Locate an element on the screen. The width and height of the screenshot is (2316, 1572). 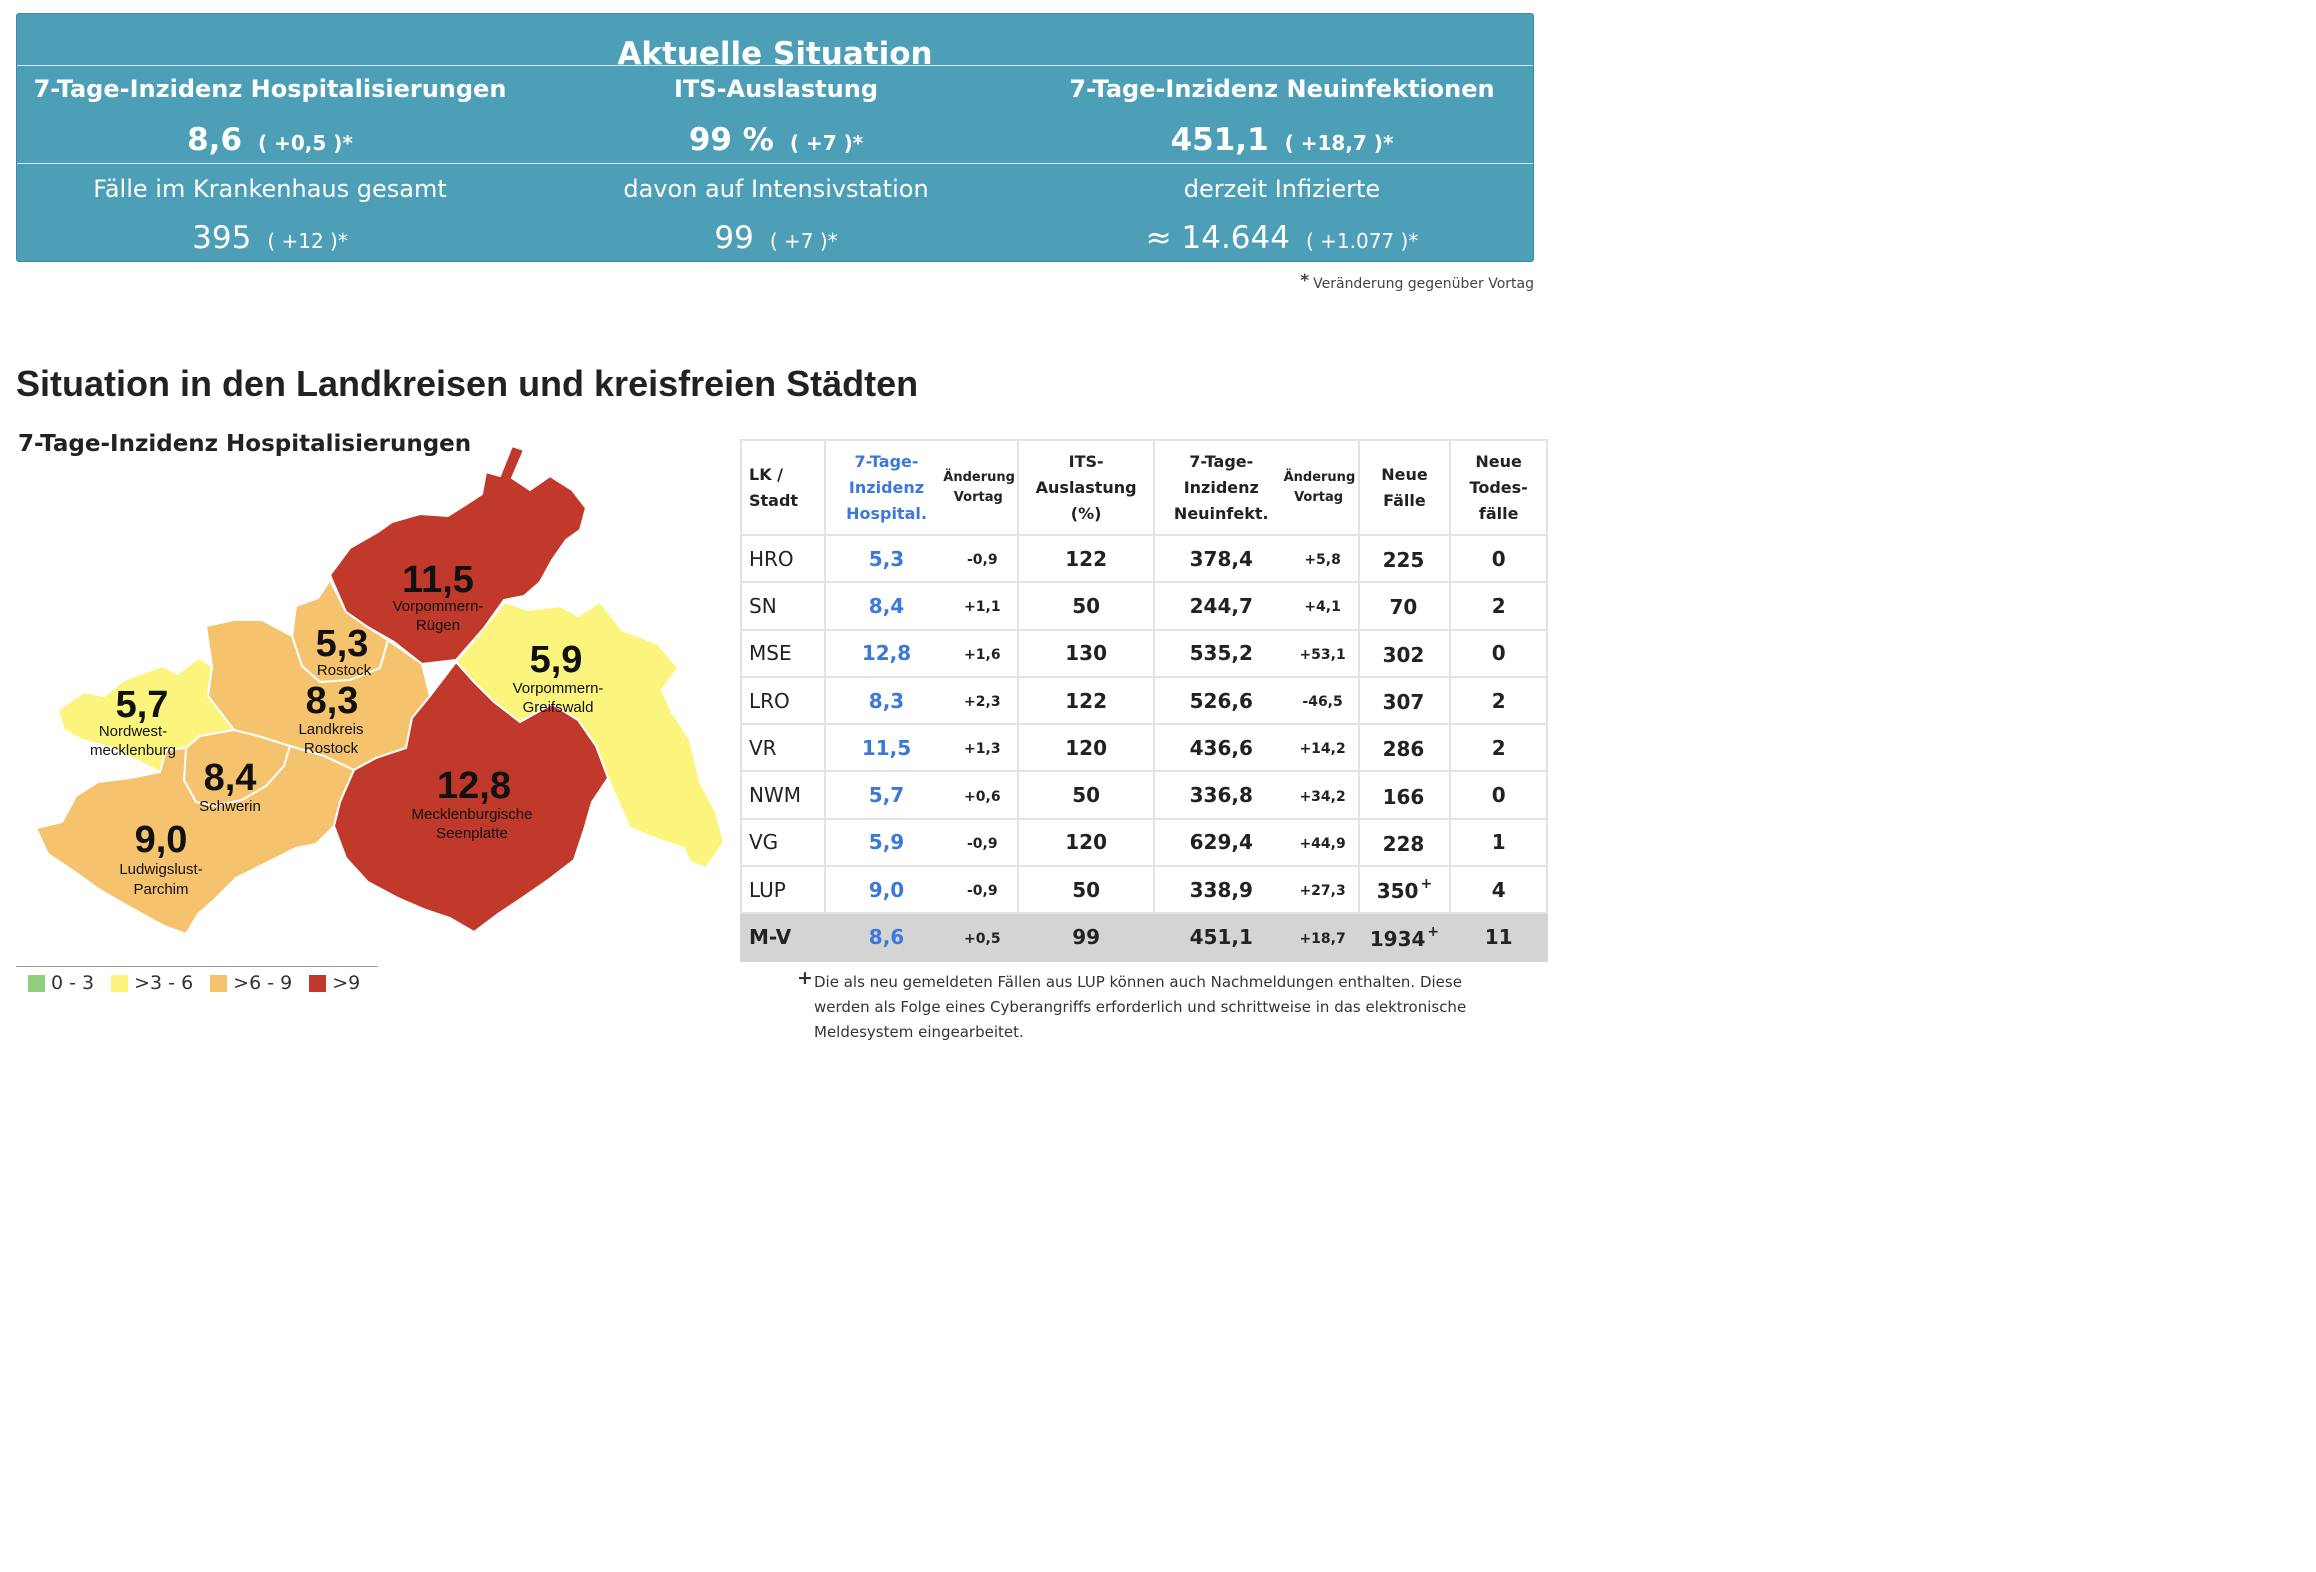
header-text: Neuinfekt. is located at coordinates (1221, 513).